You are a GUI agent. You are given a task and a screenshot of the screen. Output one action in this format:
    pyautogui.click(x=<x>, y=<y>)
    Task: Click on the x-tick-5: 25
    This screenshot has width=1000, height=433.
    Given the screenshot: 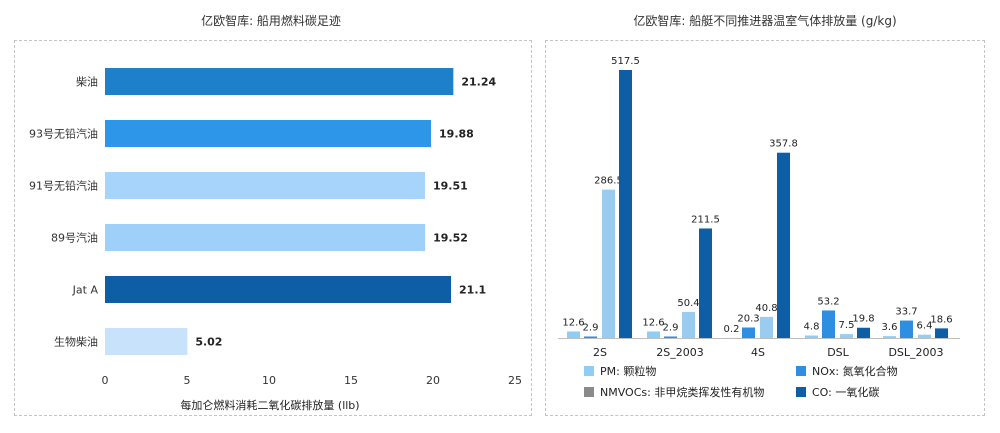 What is the action you would take?
    pyautogui.click(x=515, y=380)
    